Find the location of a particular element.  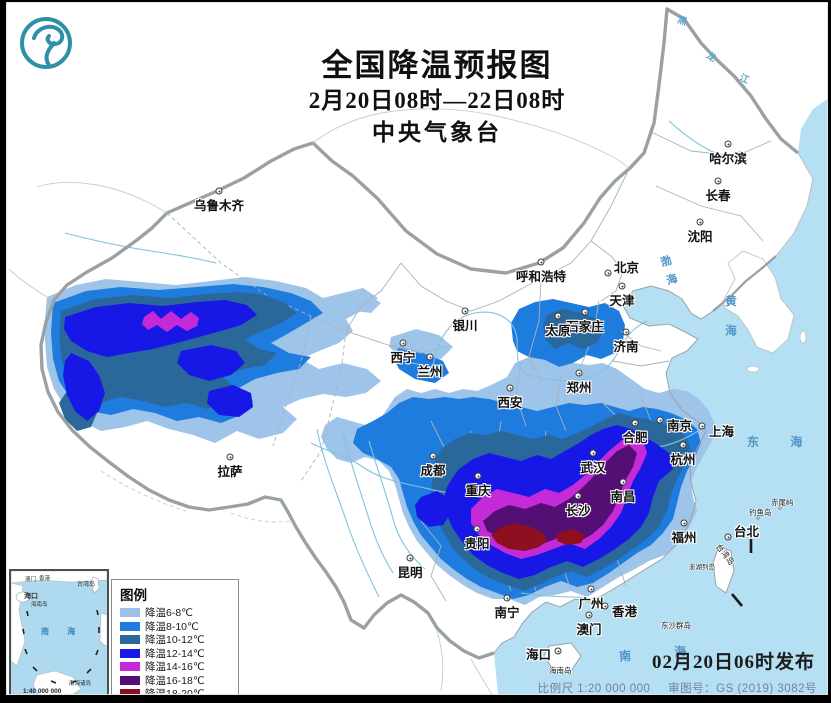

city-label: 乌鲁木齐 is located at coordinates (219, 206).